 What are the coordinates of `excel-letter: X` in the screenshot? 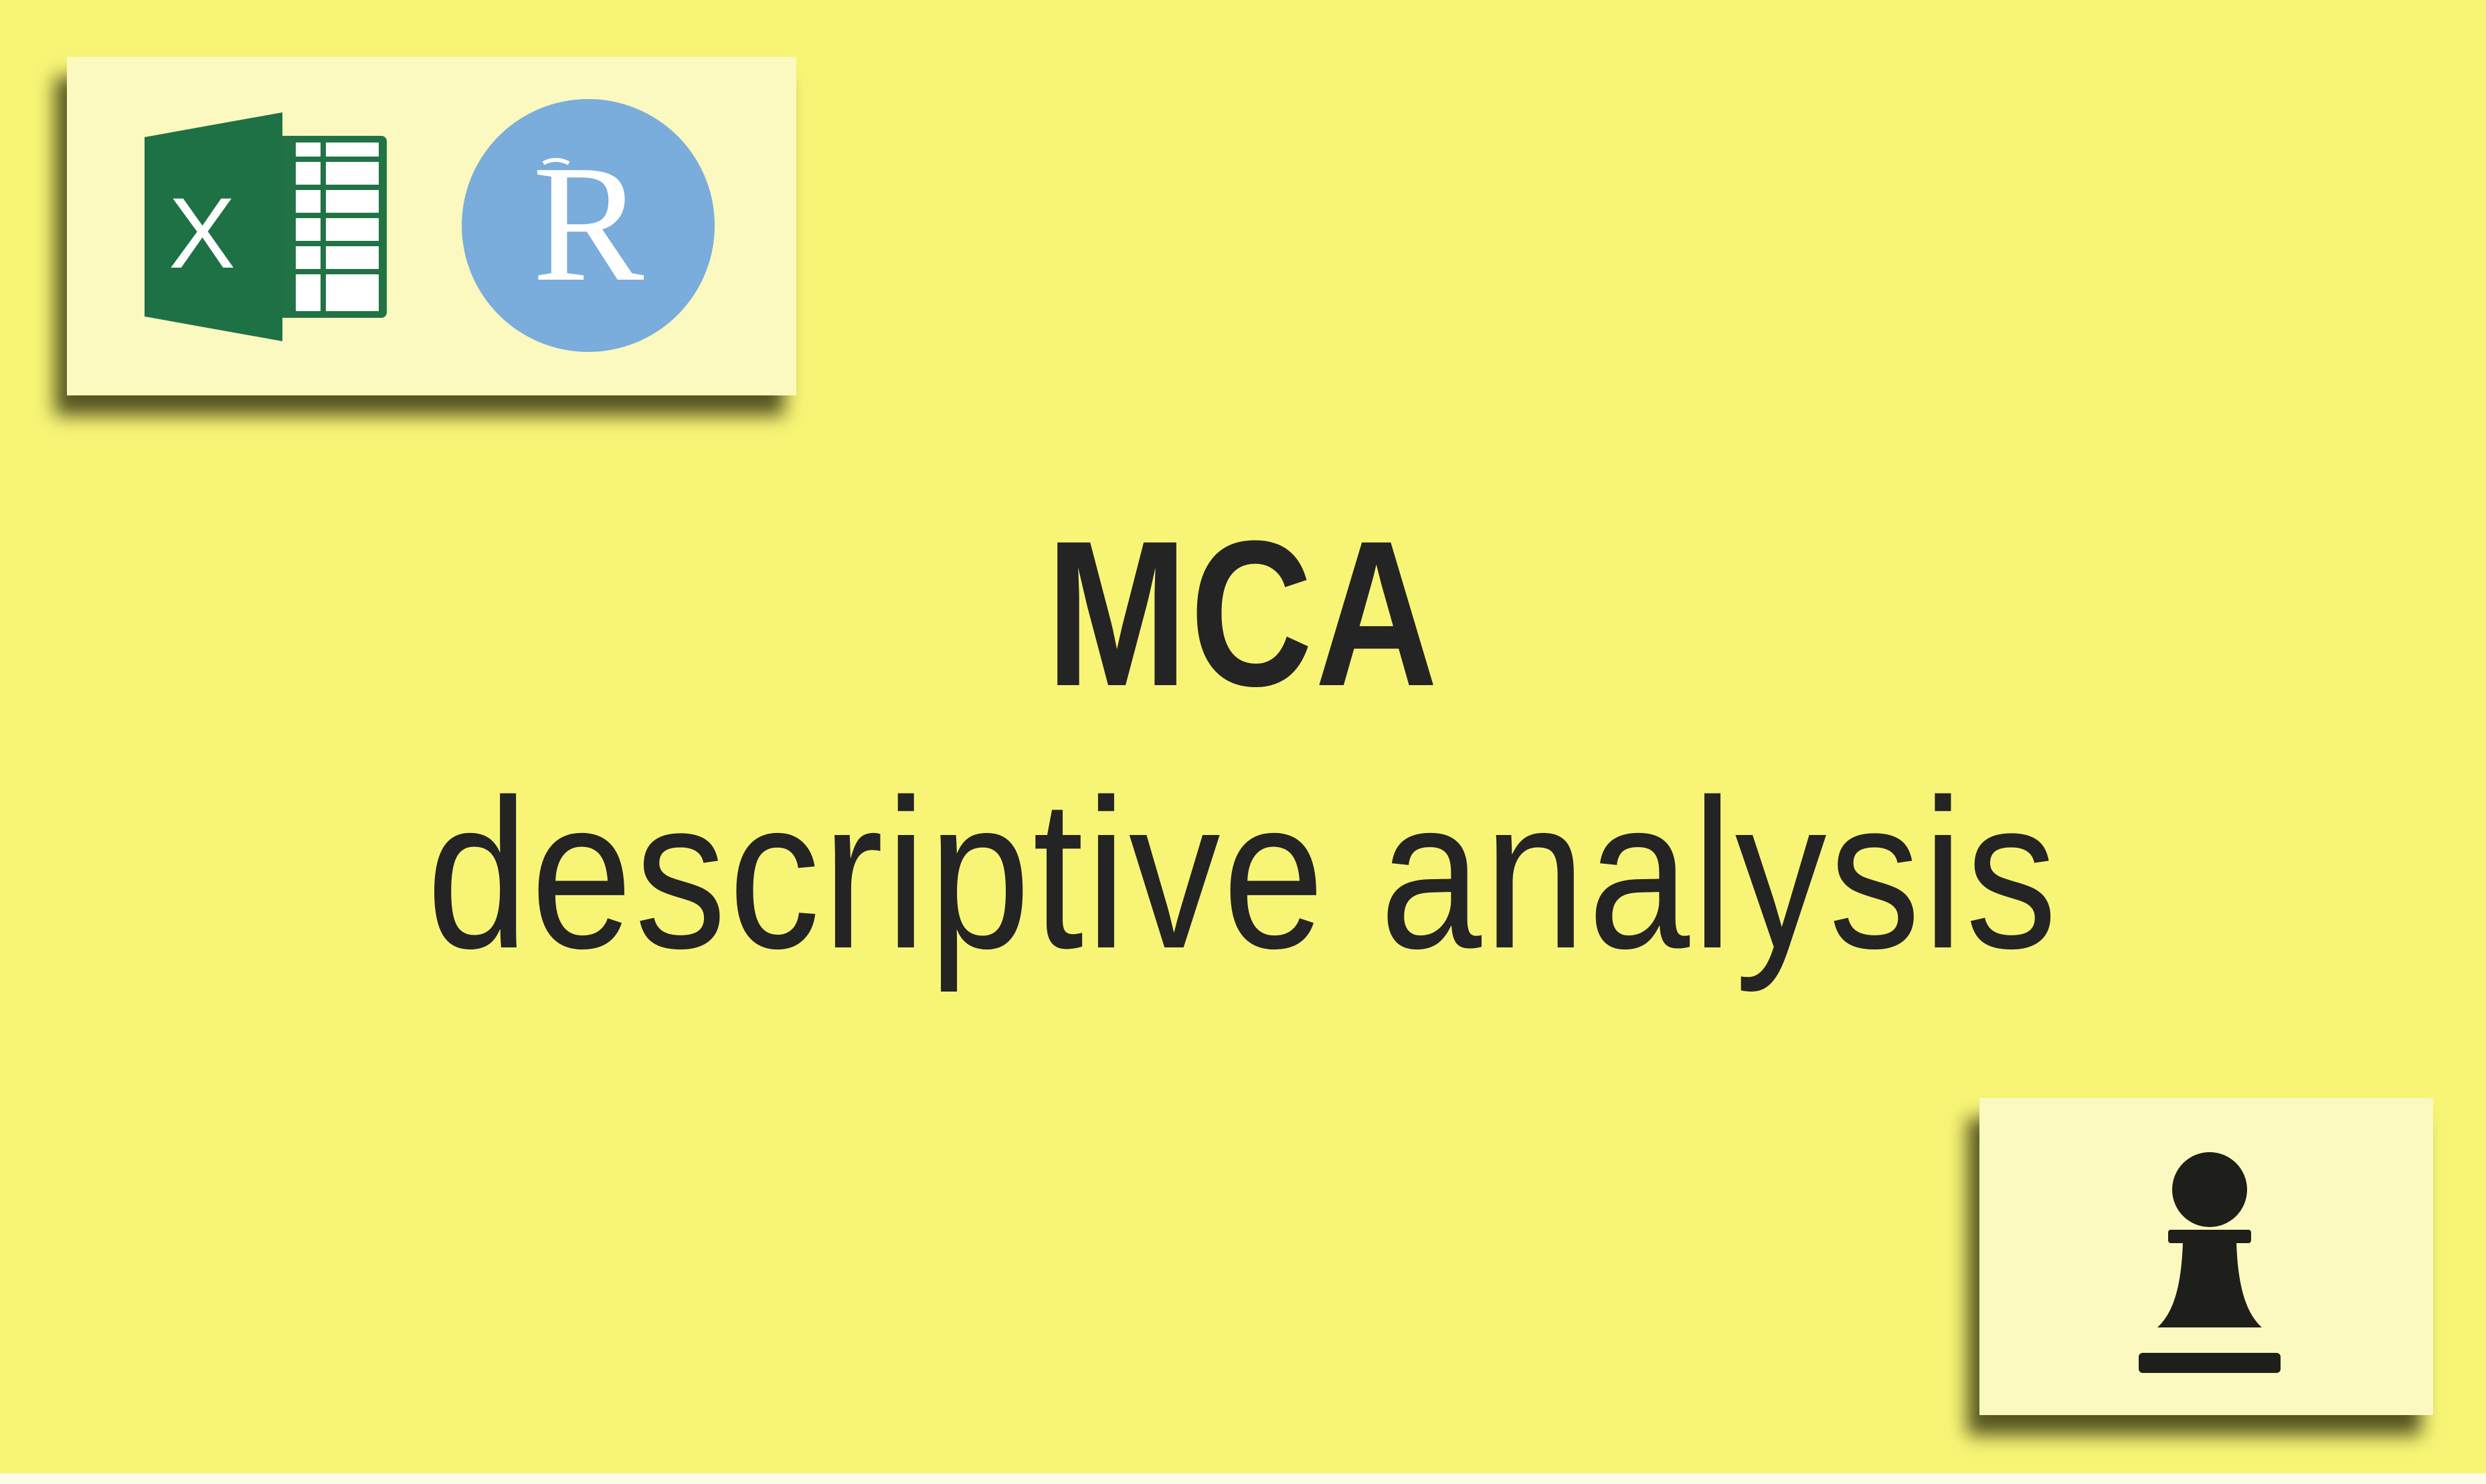 It's located at (202, 233).